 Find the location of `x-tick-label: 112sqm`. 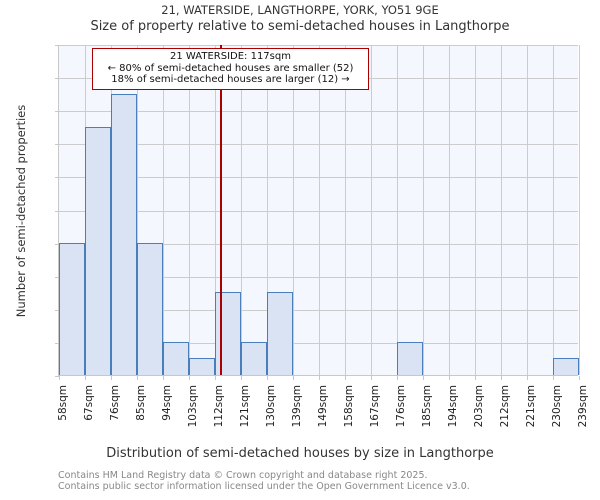

x-tick-label: 112sqm is located at coordinates (219, 406).